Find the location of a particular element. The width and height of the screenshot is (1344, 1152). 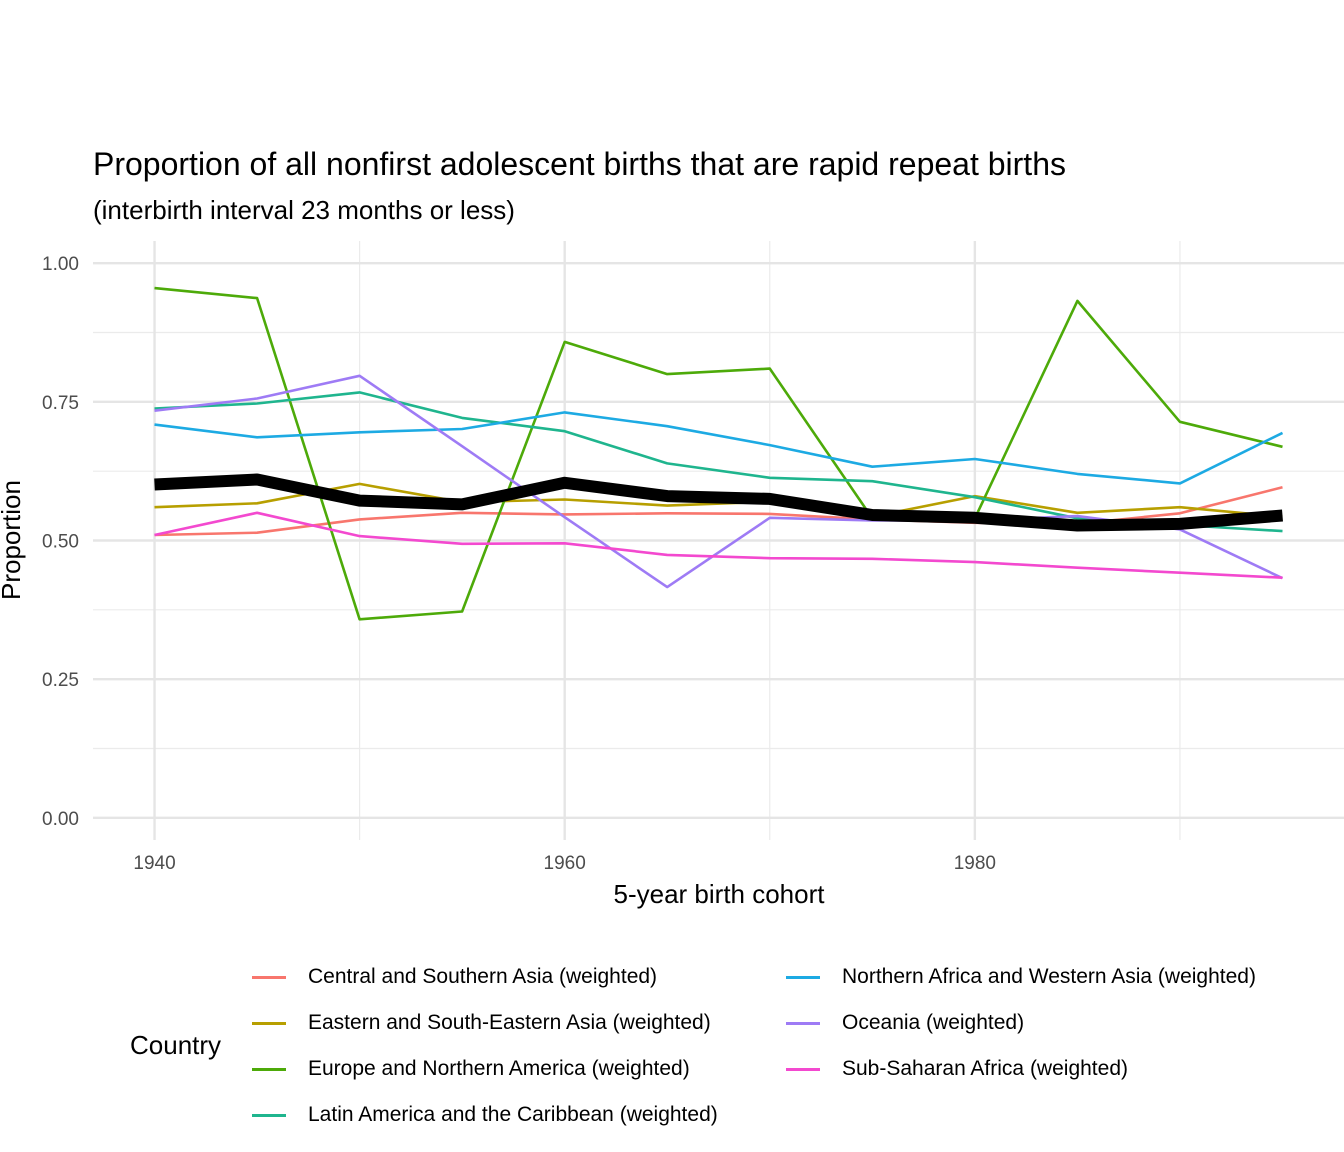

series-line-overall is located at coordinates (718, 502).